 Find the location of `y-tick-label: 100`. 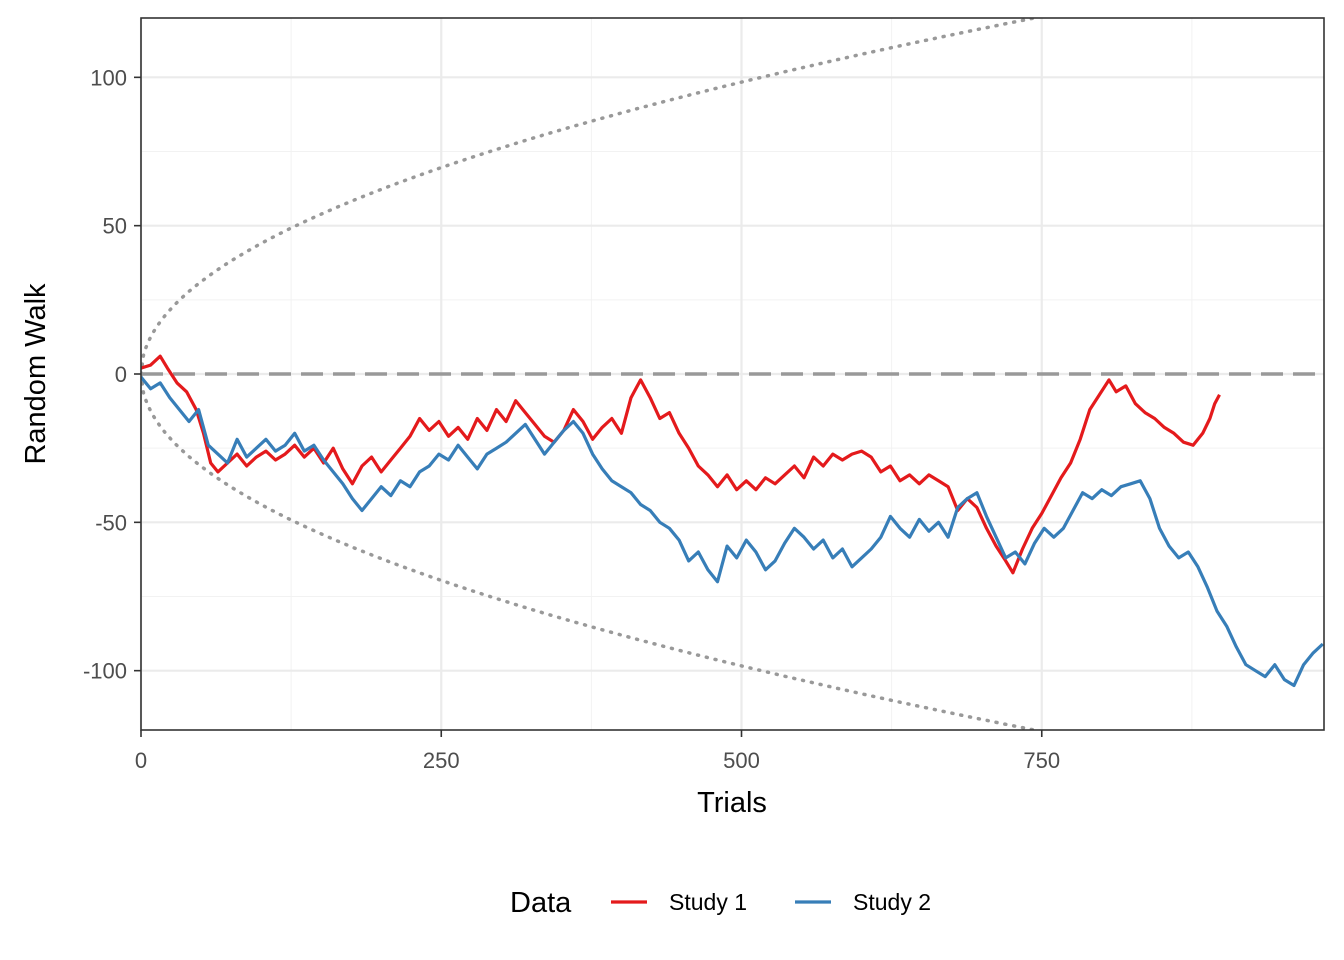

y-tick-label: 100 is located at coordinates (108, 77).